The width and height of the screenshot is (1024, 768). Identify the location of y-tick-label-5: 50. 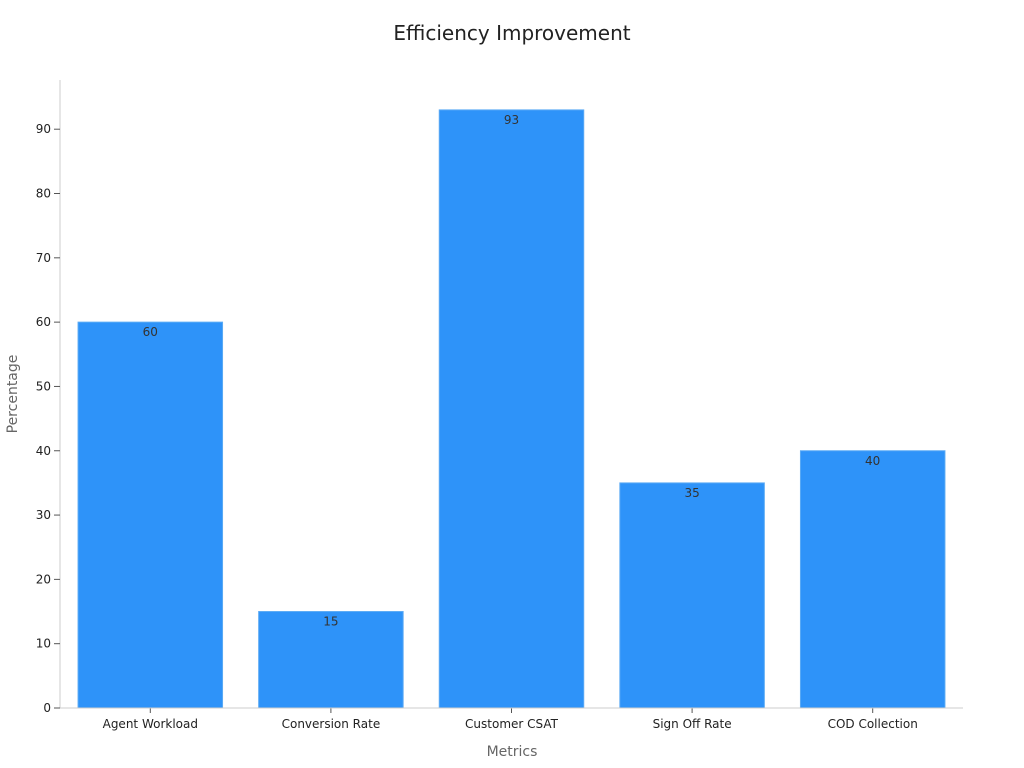
(43, 386).